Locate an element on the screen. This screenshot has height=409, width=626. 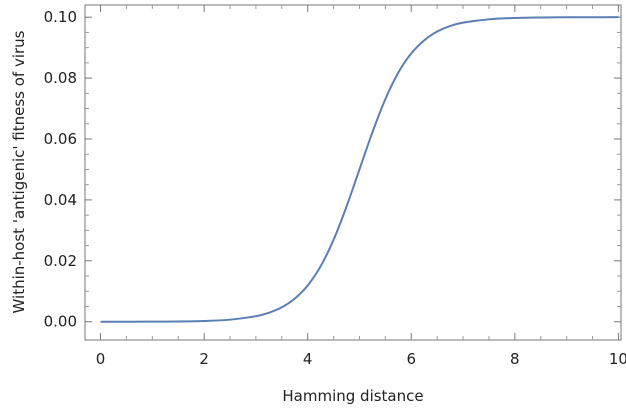
y-tick-label: 0.08 is located at coordinates (60, 78).